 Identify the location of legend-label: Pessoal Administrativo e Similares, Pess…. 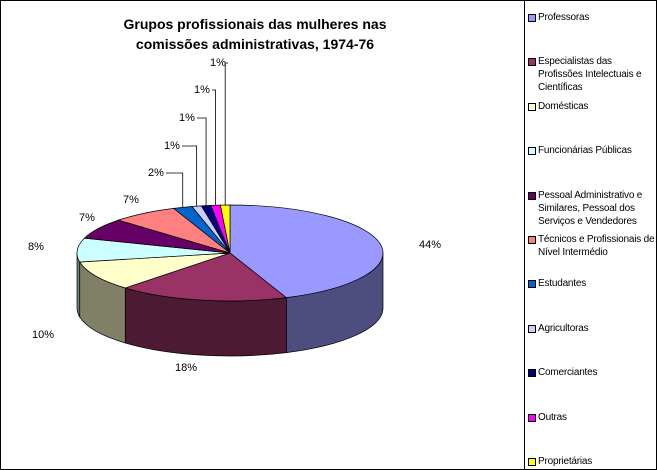
(590, 208).